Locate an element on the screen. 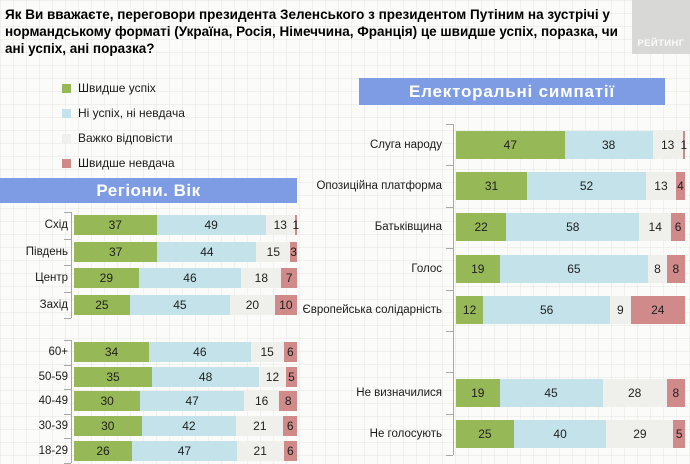 The image size is (690, 464). stacked-bar: 19 65 8 8 is located at coordinates (570, 268).